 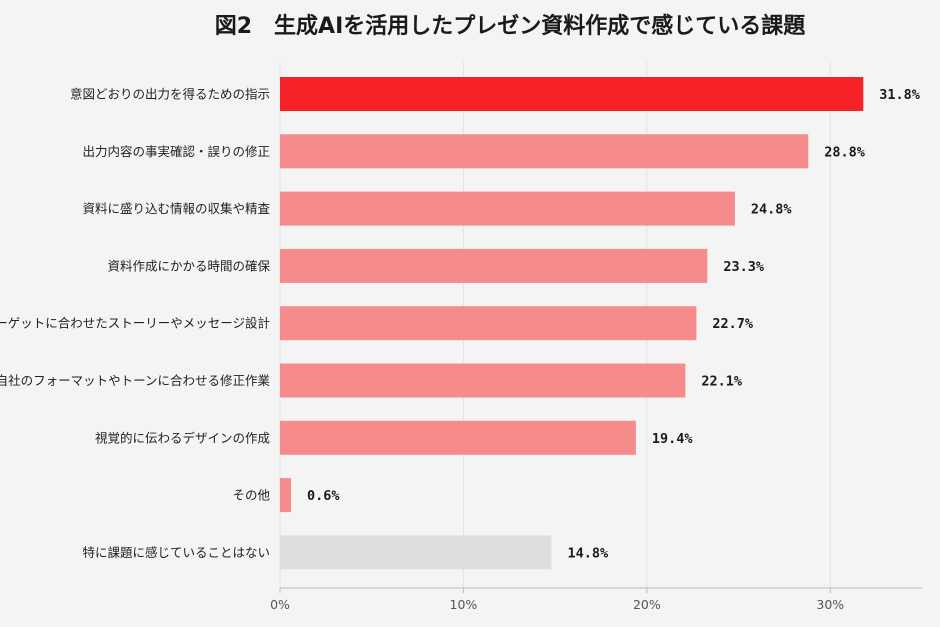 What do you see at coordinates (188, 265) in the screenshot?
I see `category-label: 資料作成にかかる時間の確保` at bounding box center [188, 265].